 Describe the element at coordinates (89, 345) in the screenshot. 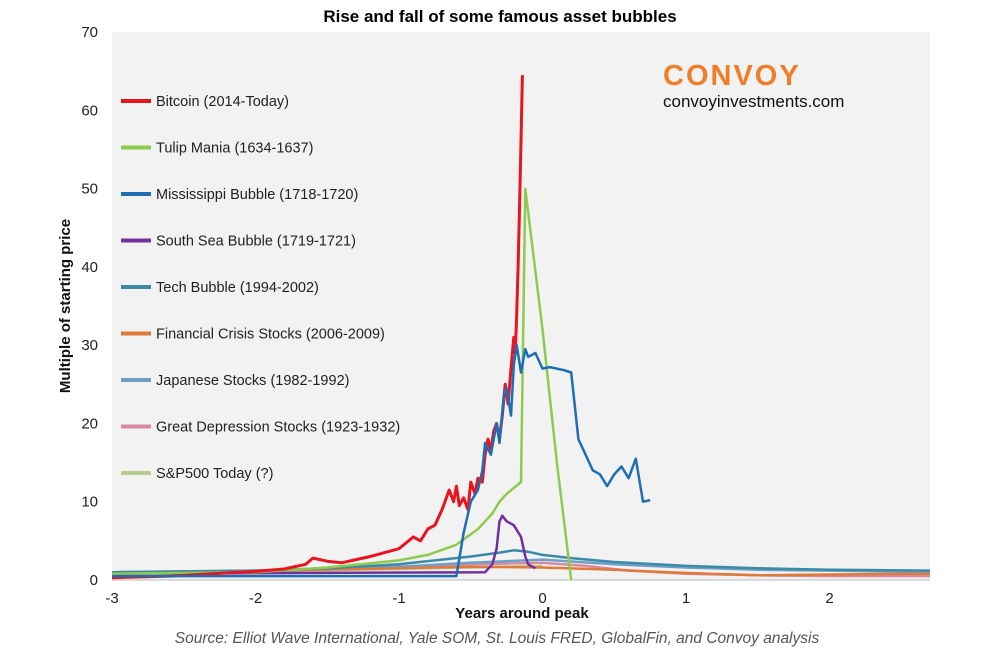

I see `y-tick-label: 30` at that location.